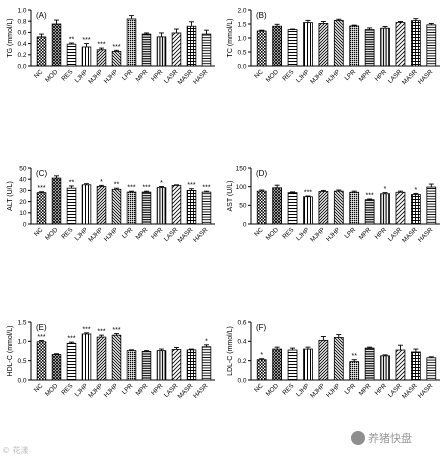  I want to click on y-axis-label: TC (mmol/L), so click(230, 38).